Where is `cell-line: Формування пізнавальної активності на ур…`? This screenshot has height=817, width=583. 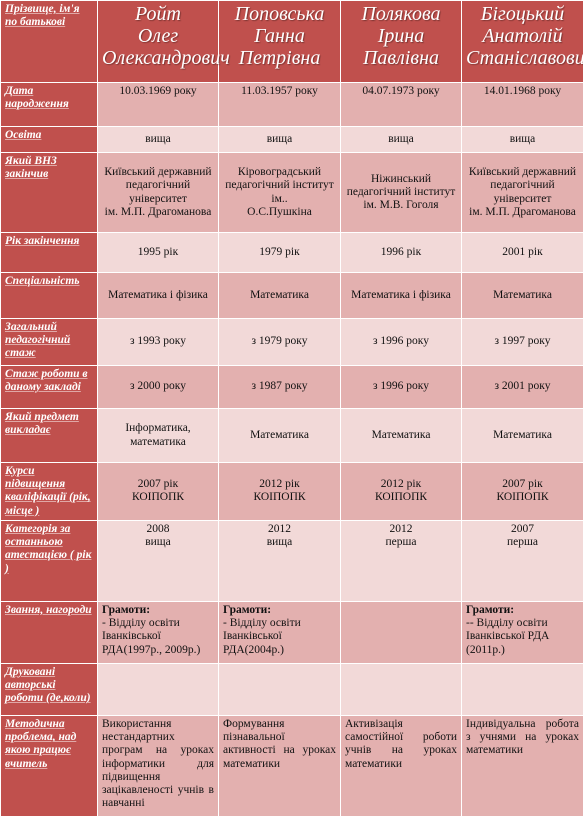
cell-line: Формування пізнавальної активності на ур… is located at coordinates (279, 744).